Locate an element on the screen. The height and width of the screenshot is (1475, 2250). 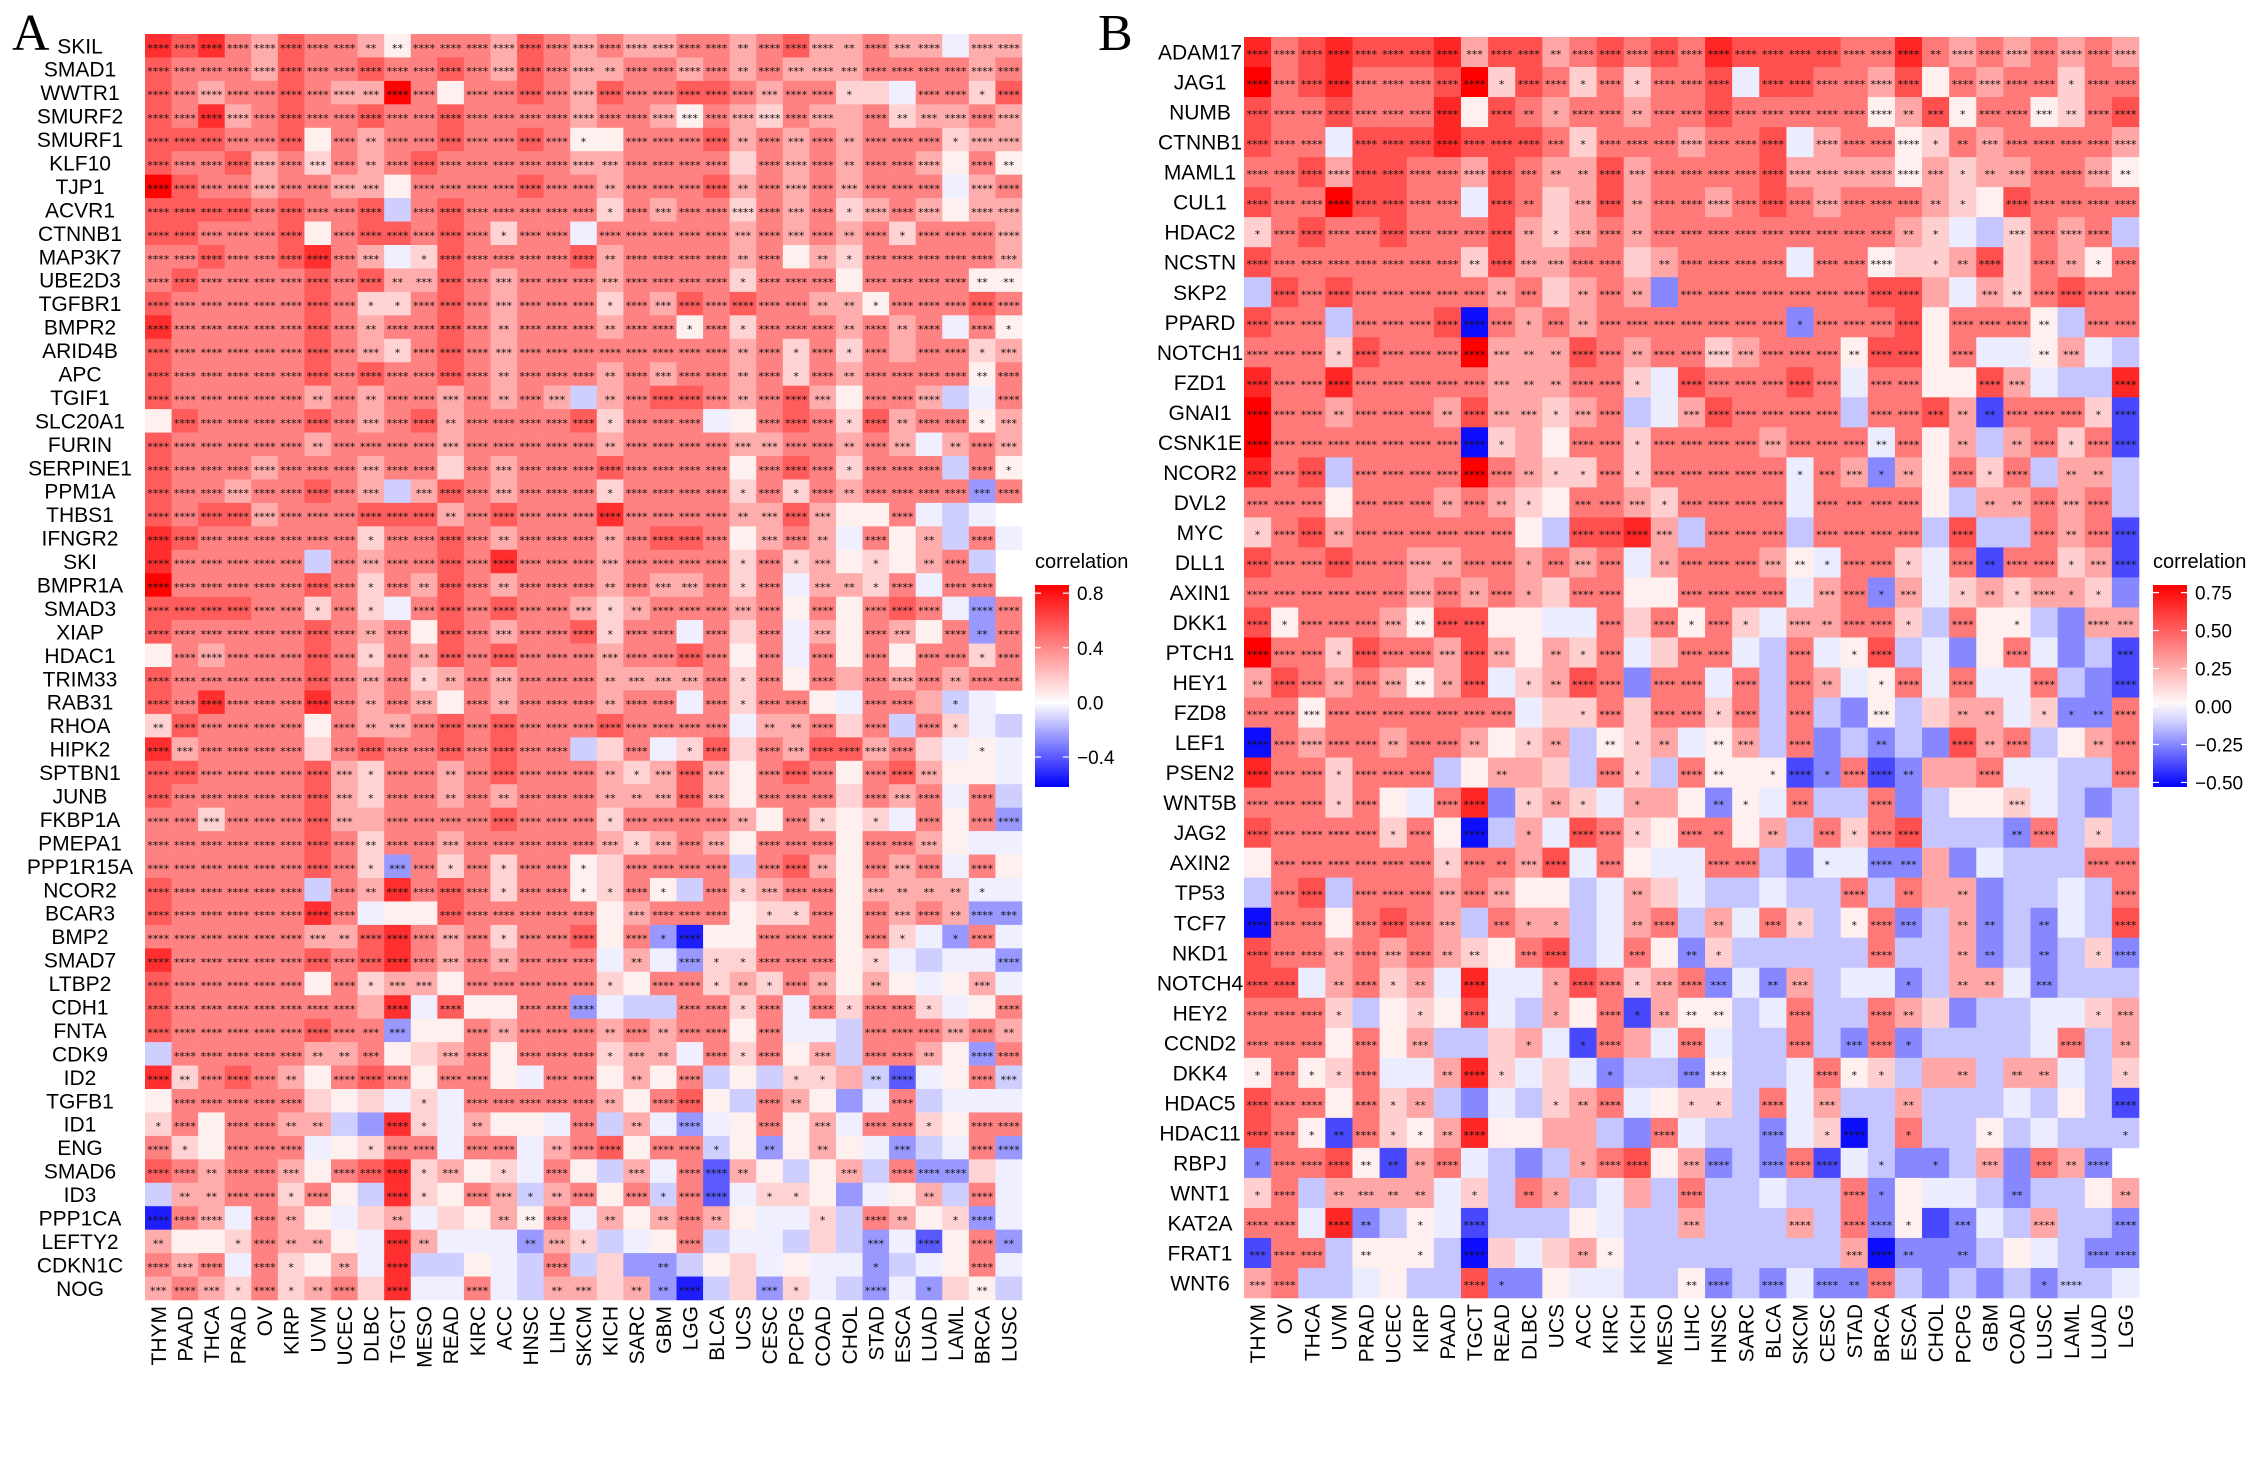
row-label: TRIM33 is located at coordinates (80, 679).